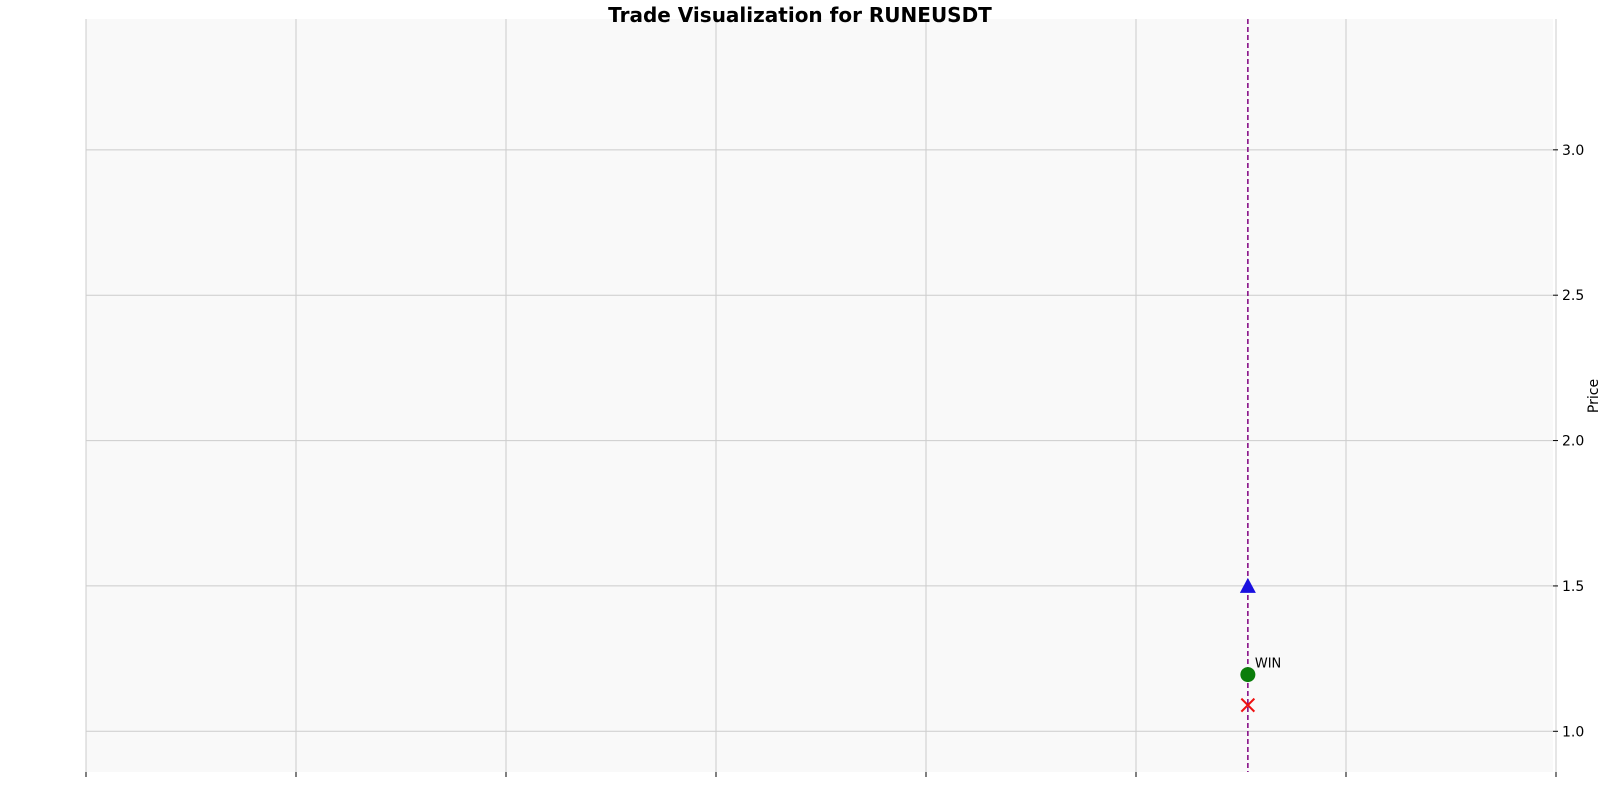 The width and height of the screenshot is (1600, 800). What do you see at coordinates (1573, 732) in the screenshot?
I see `y-tick-label: 1.0` at bounding box center [1573, 732].